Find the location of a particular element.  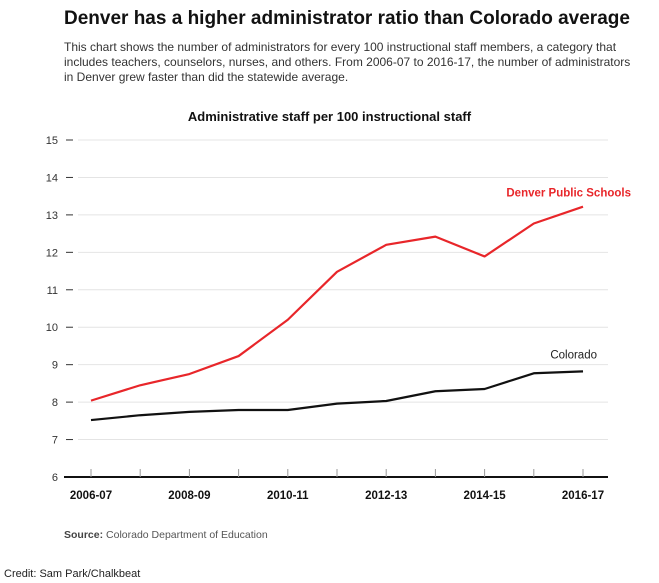

y-tick-label: 7 is located at coordinates (55, 441).